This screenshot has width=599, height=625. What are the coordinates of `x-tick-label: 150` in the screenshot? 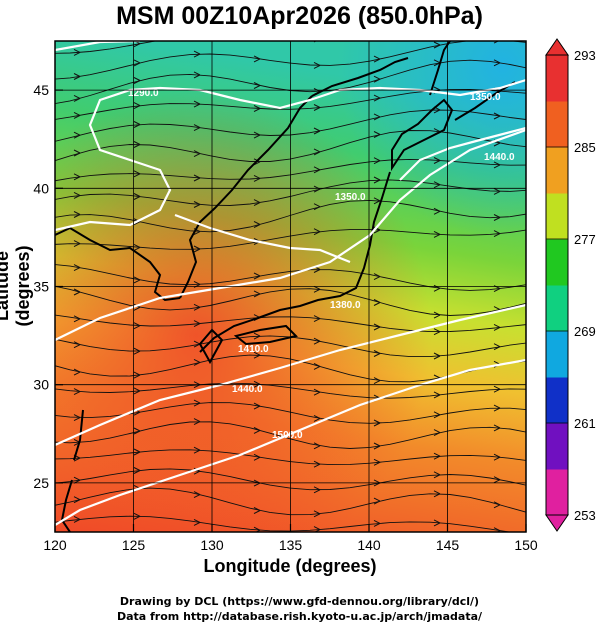 It's located at (526, 545).